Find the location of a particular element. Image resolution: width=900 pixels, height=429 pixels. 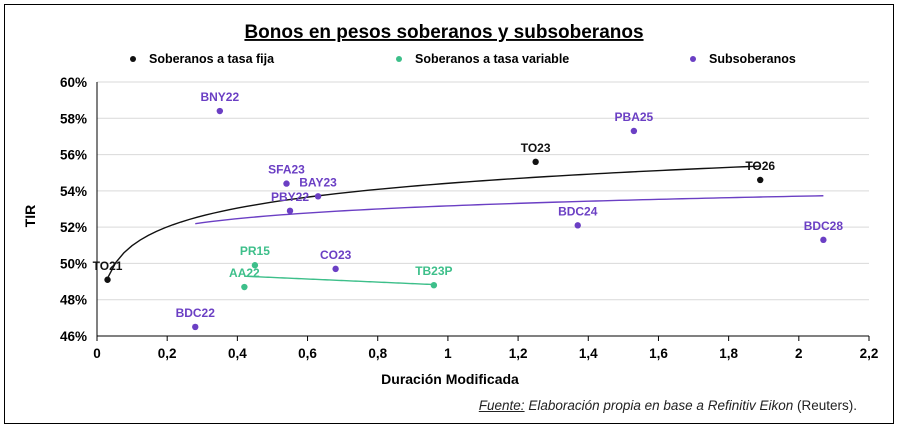

x-axis-ticks: 0 0,2 0,4 0,6 0,8 1 1,2 1,4 1,6 1,8 2 2,2 is located at coordinates (485, 348).